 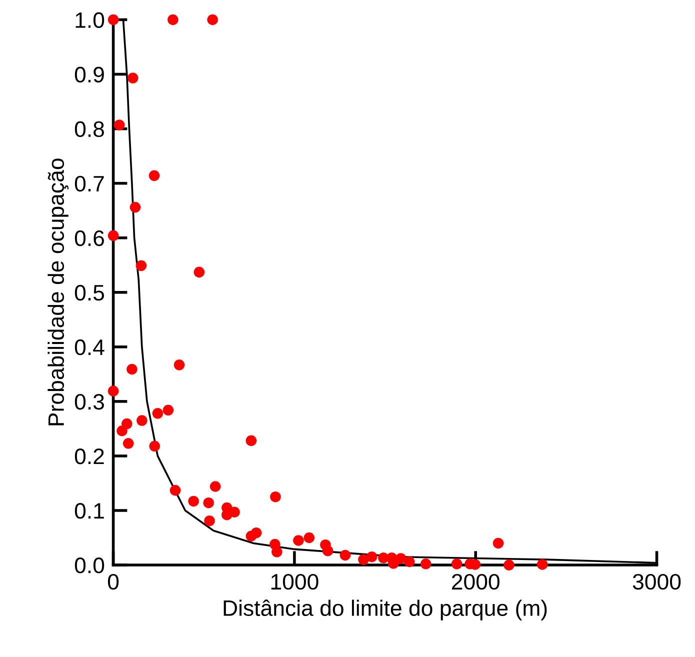 I want to click on y-tick-label: 0.2, so click(x=89, y=456).